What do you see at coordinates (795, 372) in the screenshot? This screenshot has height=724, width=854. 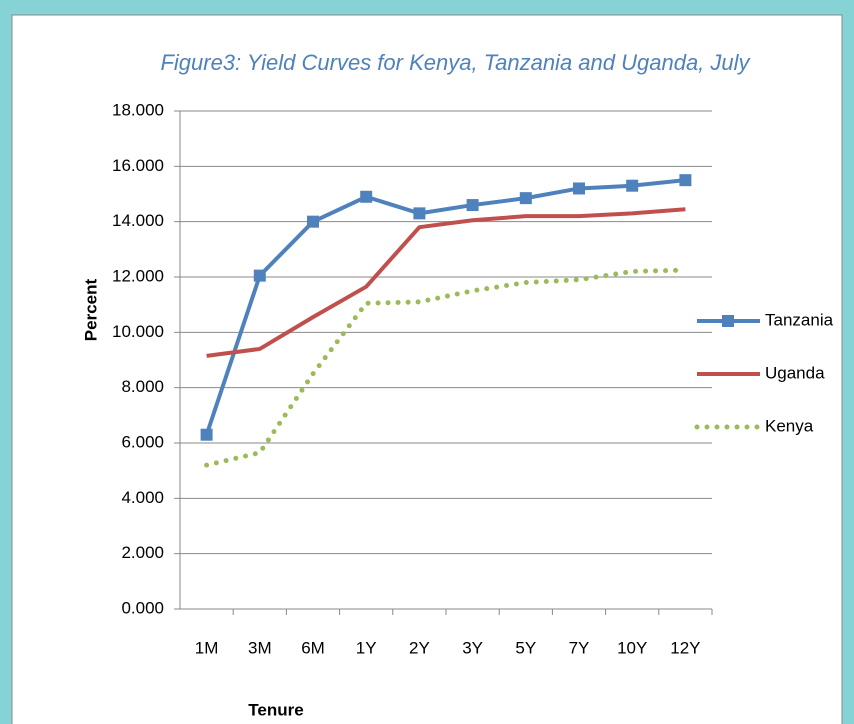 I see `legend-label: Uganda` at bounding box center [795, 372].